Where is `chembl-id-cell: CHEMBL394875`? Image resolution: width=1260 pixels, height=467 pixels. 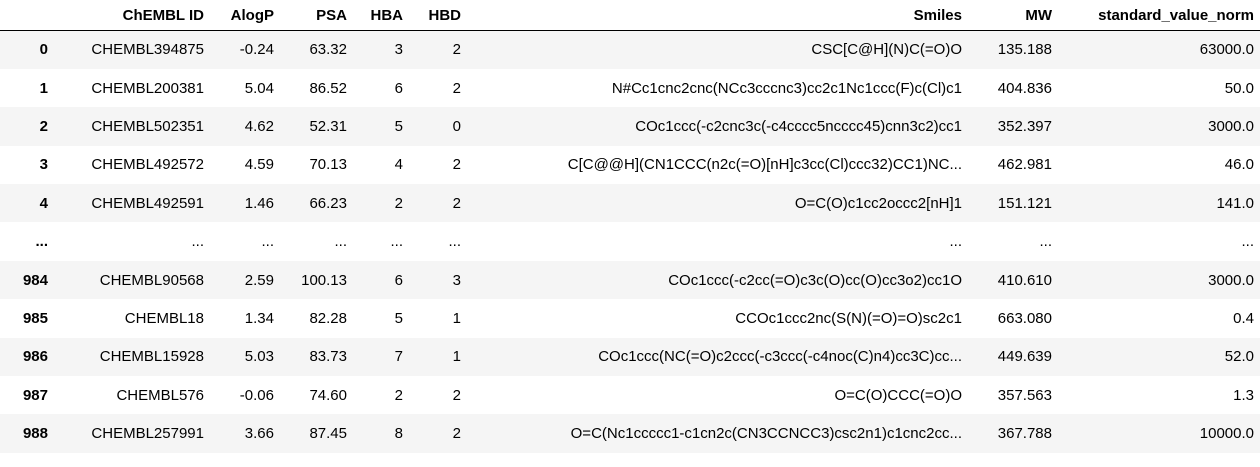 chembl-id-cell: CHEMBL394875 is located at coordinates (147, 50).